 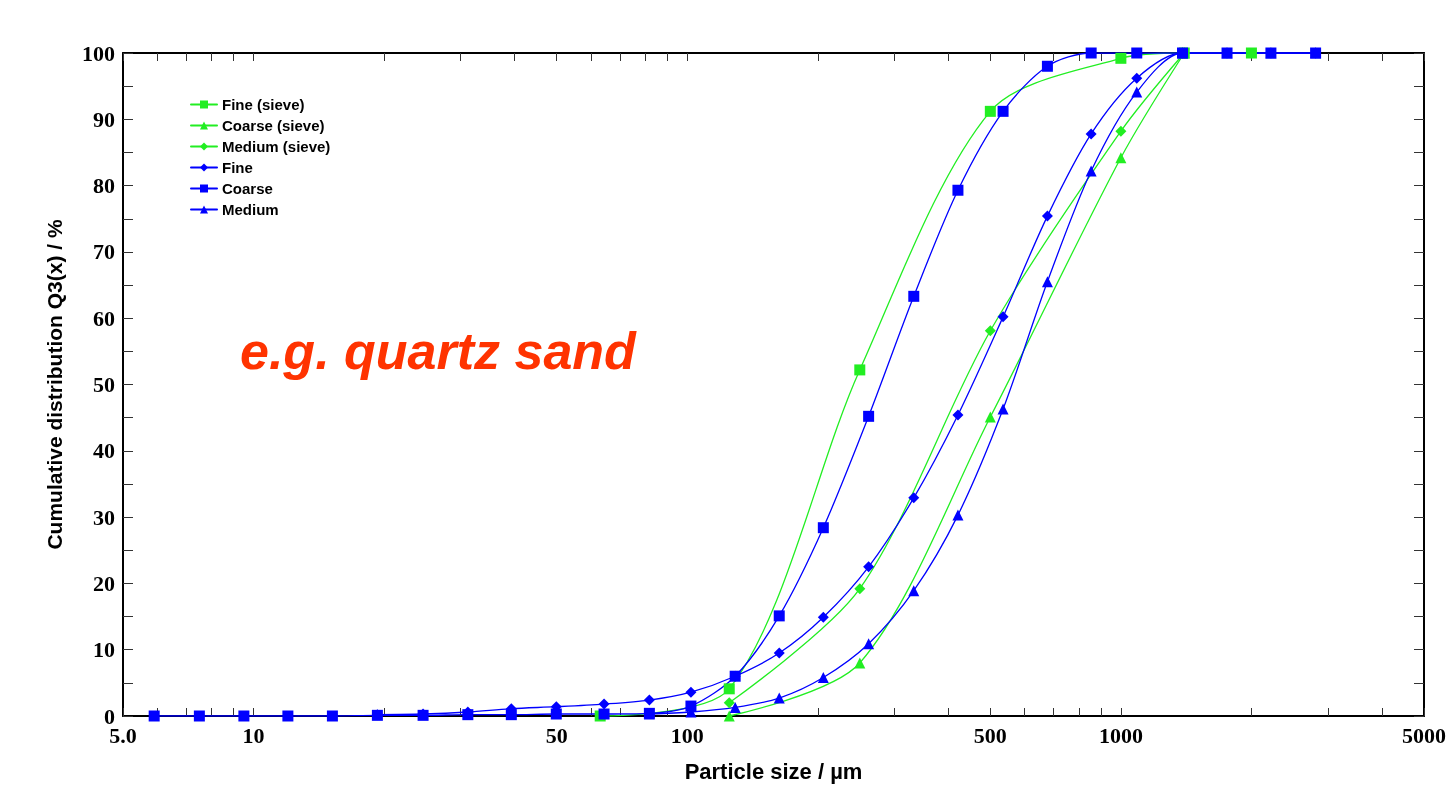 What do you see at coordinates (109, 716) in the screenshot?
I see `y-tick-label: 0` at bounding box center [109, 716].